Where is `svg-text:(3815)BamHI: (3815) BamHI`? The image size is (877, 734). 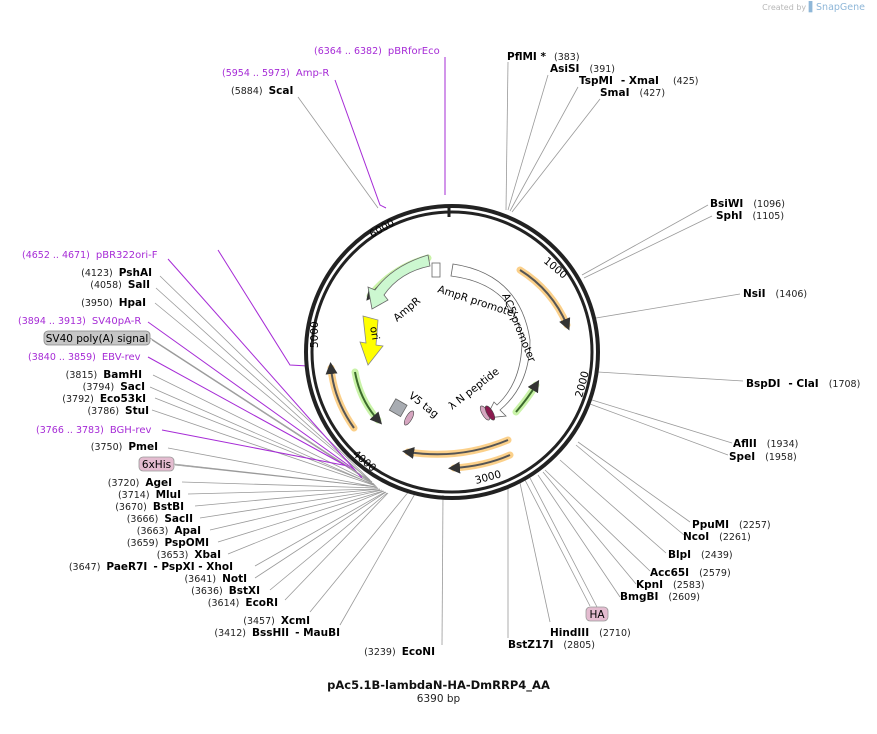
svg-text:(3815)BamHI: (3815) BamHI is located at coordinates (104, 375).